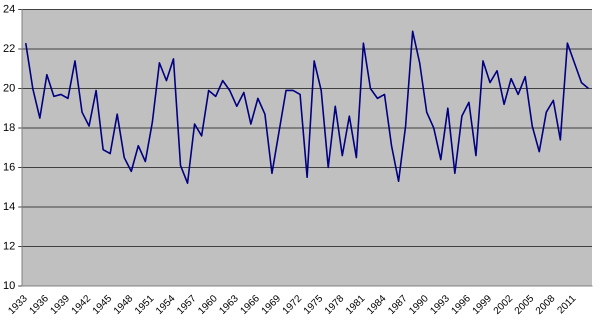 The image size is (600, 320). What do you see at coordinates (9, 286) in the screenshot?
I see `y-tick-label: 10` at bounding box center [9, 286].